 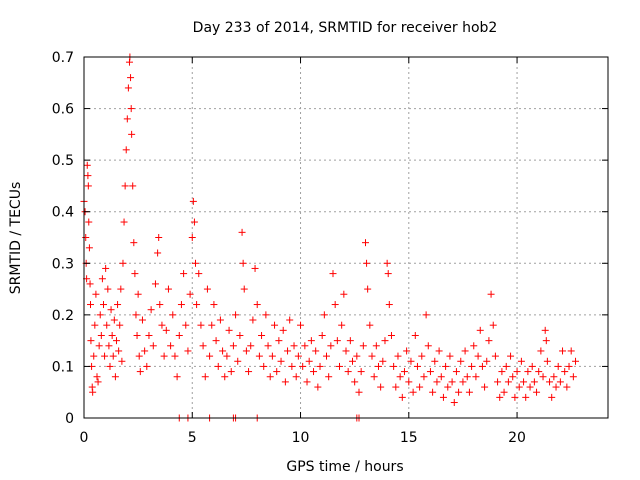 I want to click on y-tick-label: 0.1, so click(x=63, y=367).